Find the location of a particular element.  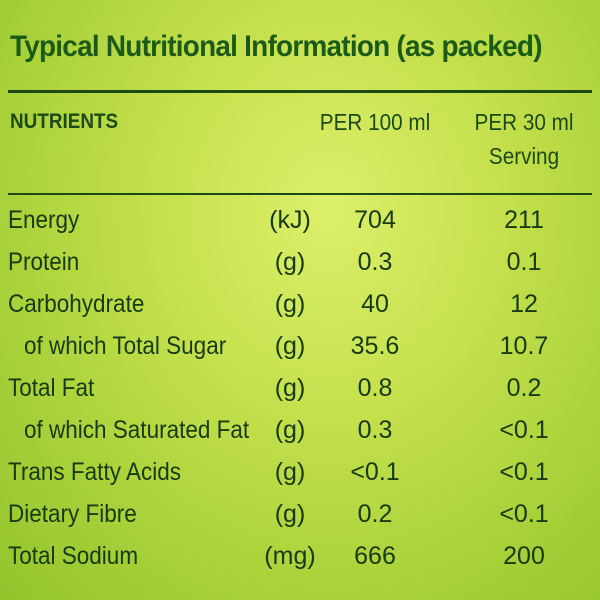

per-100ml-header: PER 100 ml is located at coordinates (375, 122).